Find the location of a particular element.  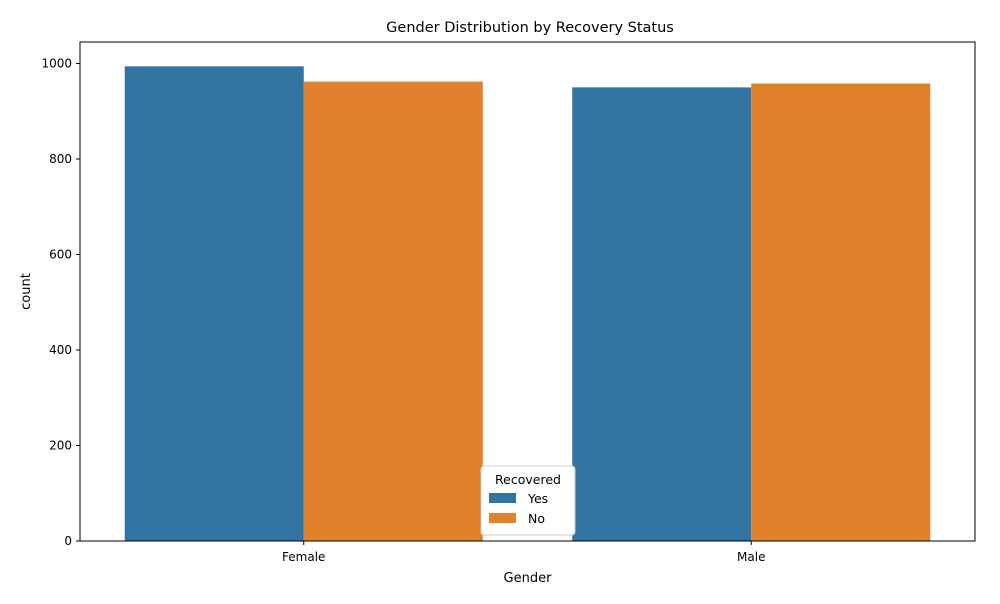

y-tick-label: 800 is located at coordinates (60, 159).